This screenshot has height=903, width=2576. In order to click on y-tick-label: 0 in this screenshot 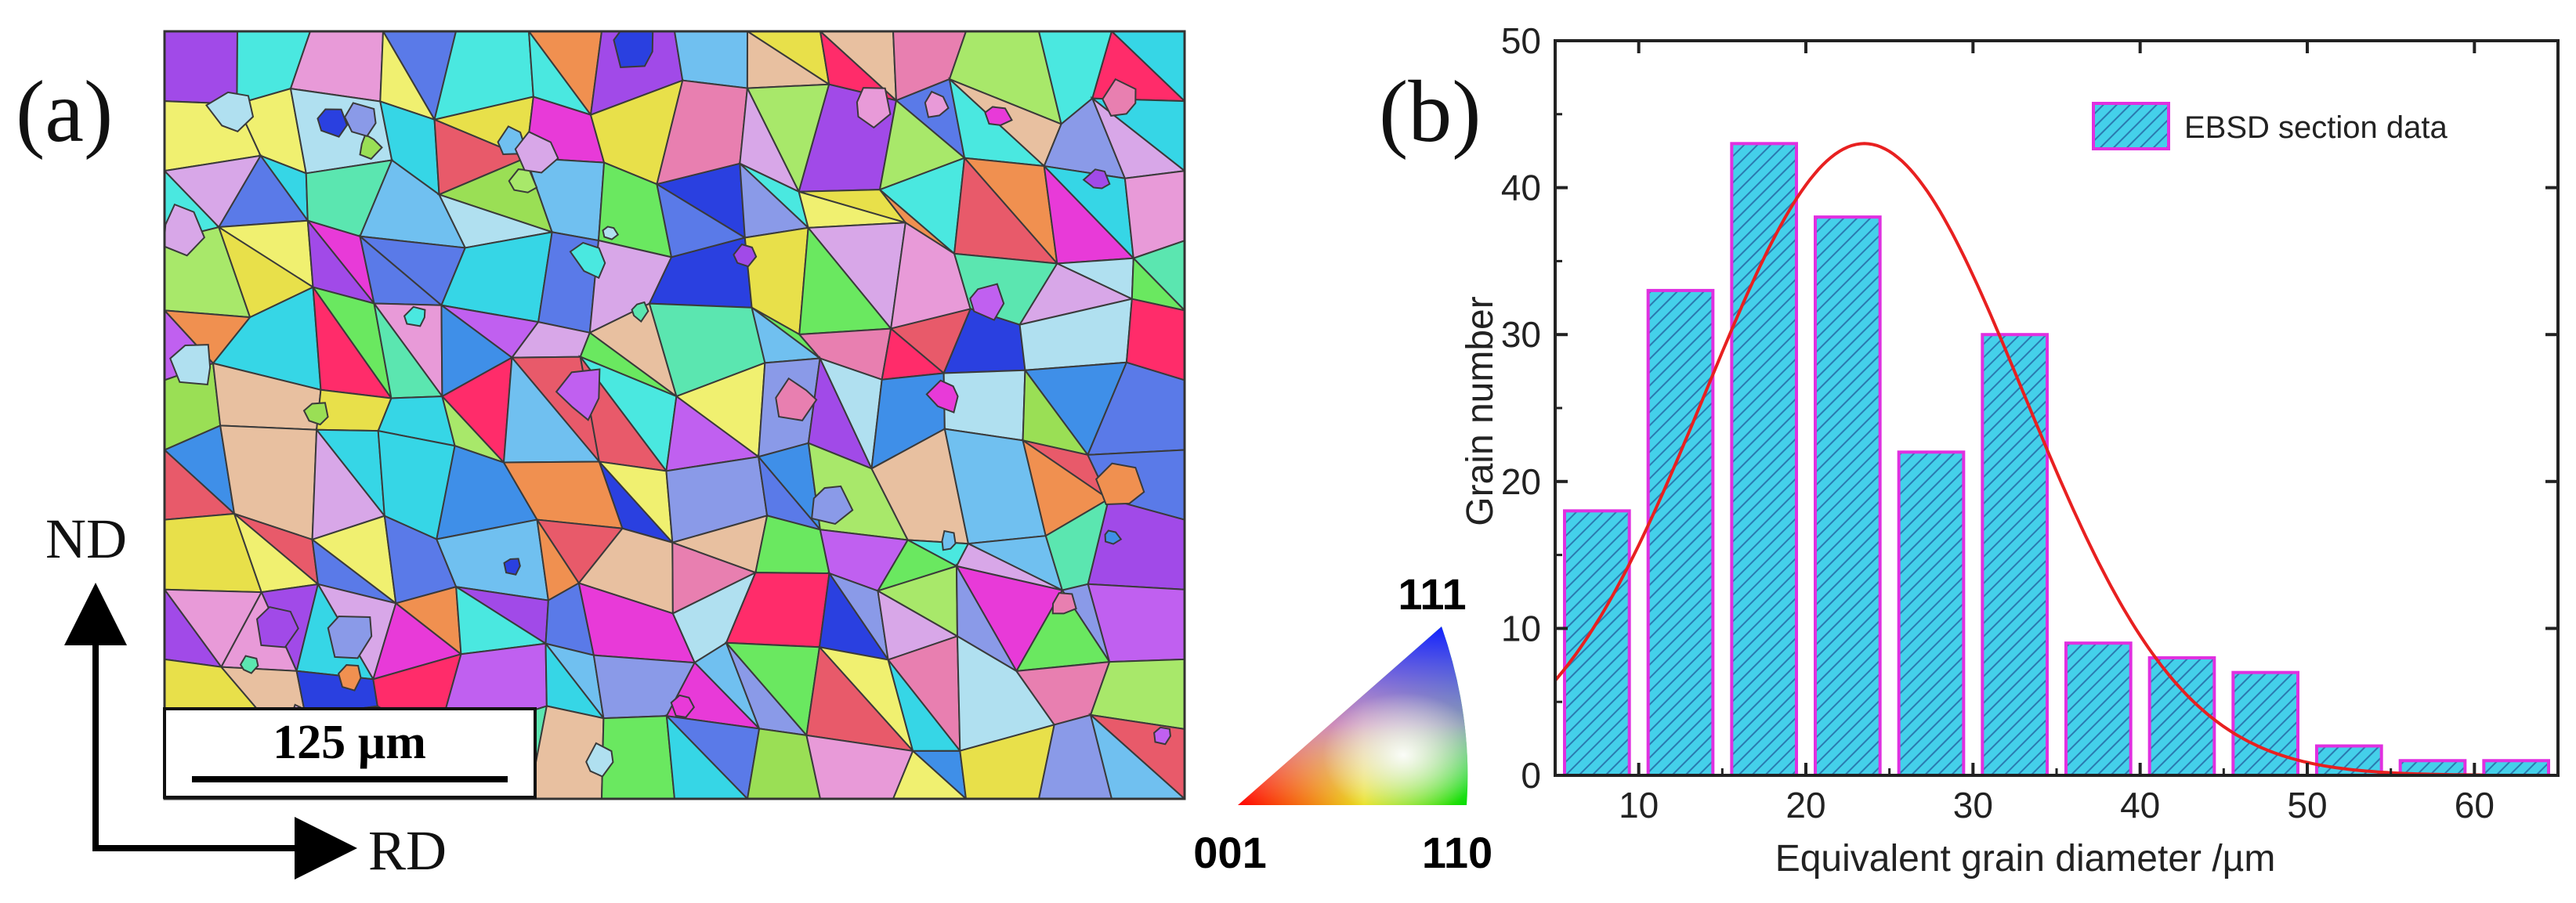, I will do `click(1531, 775)`.